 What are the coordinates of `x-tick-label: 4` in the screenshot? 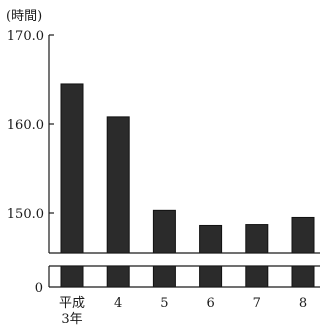 It's located at (118, 303).